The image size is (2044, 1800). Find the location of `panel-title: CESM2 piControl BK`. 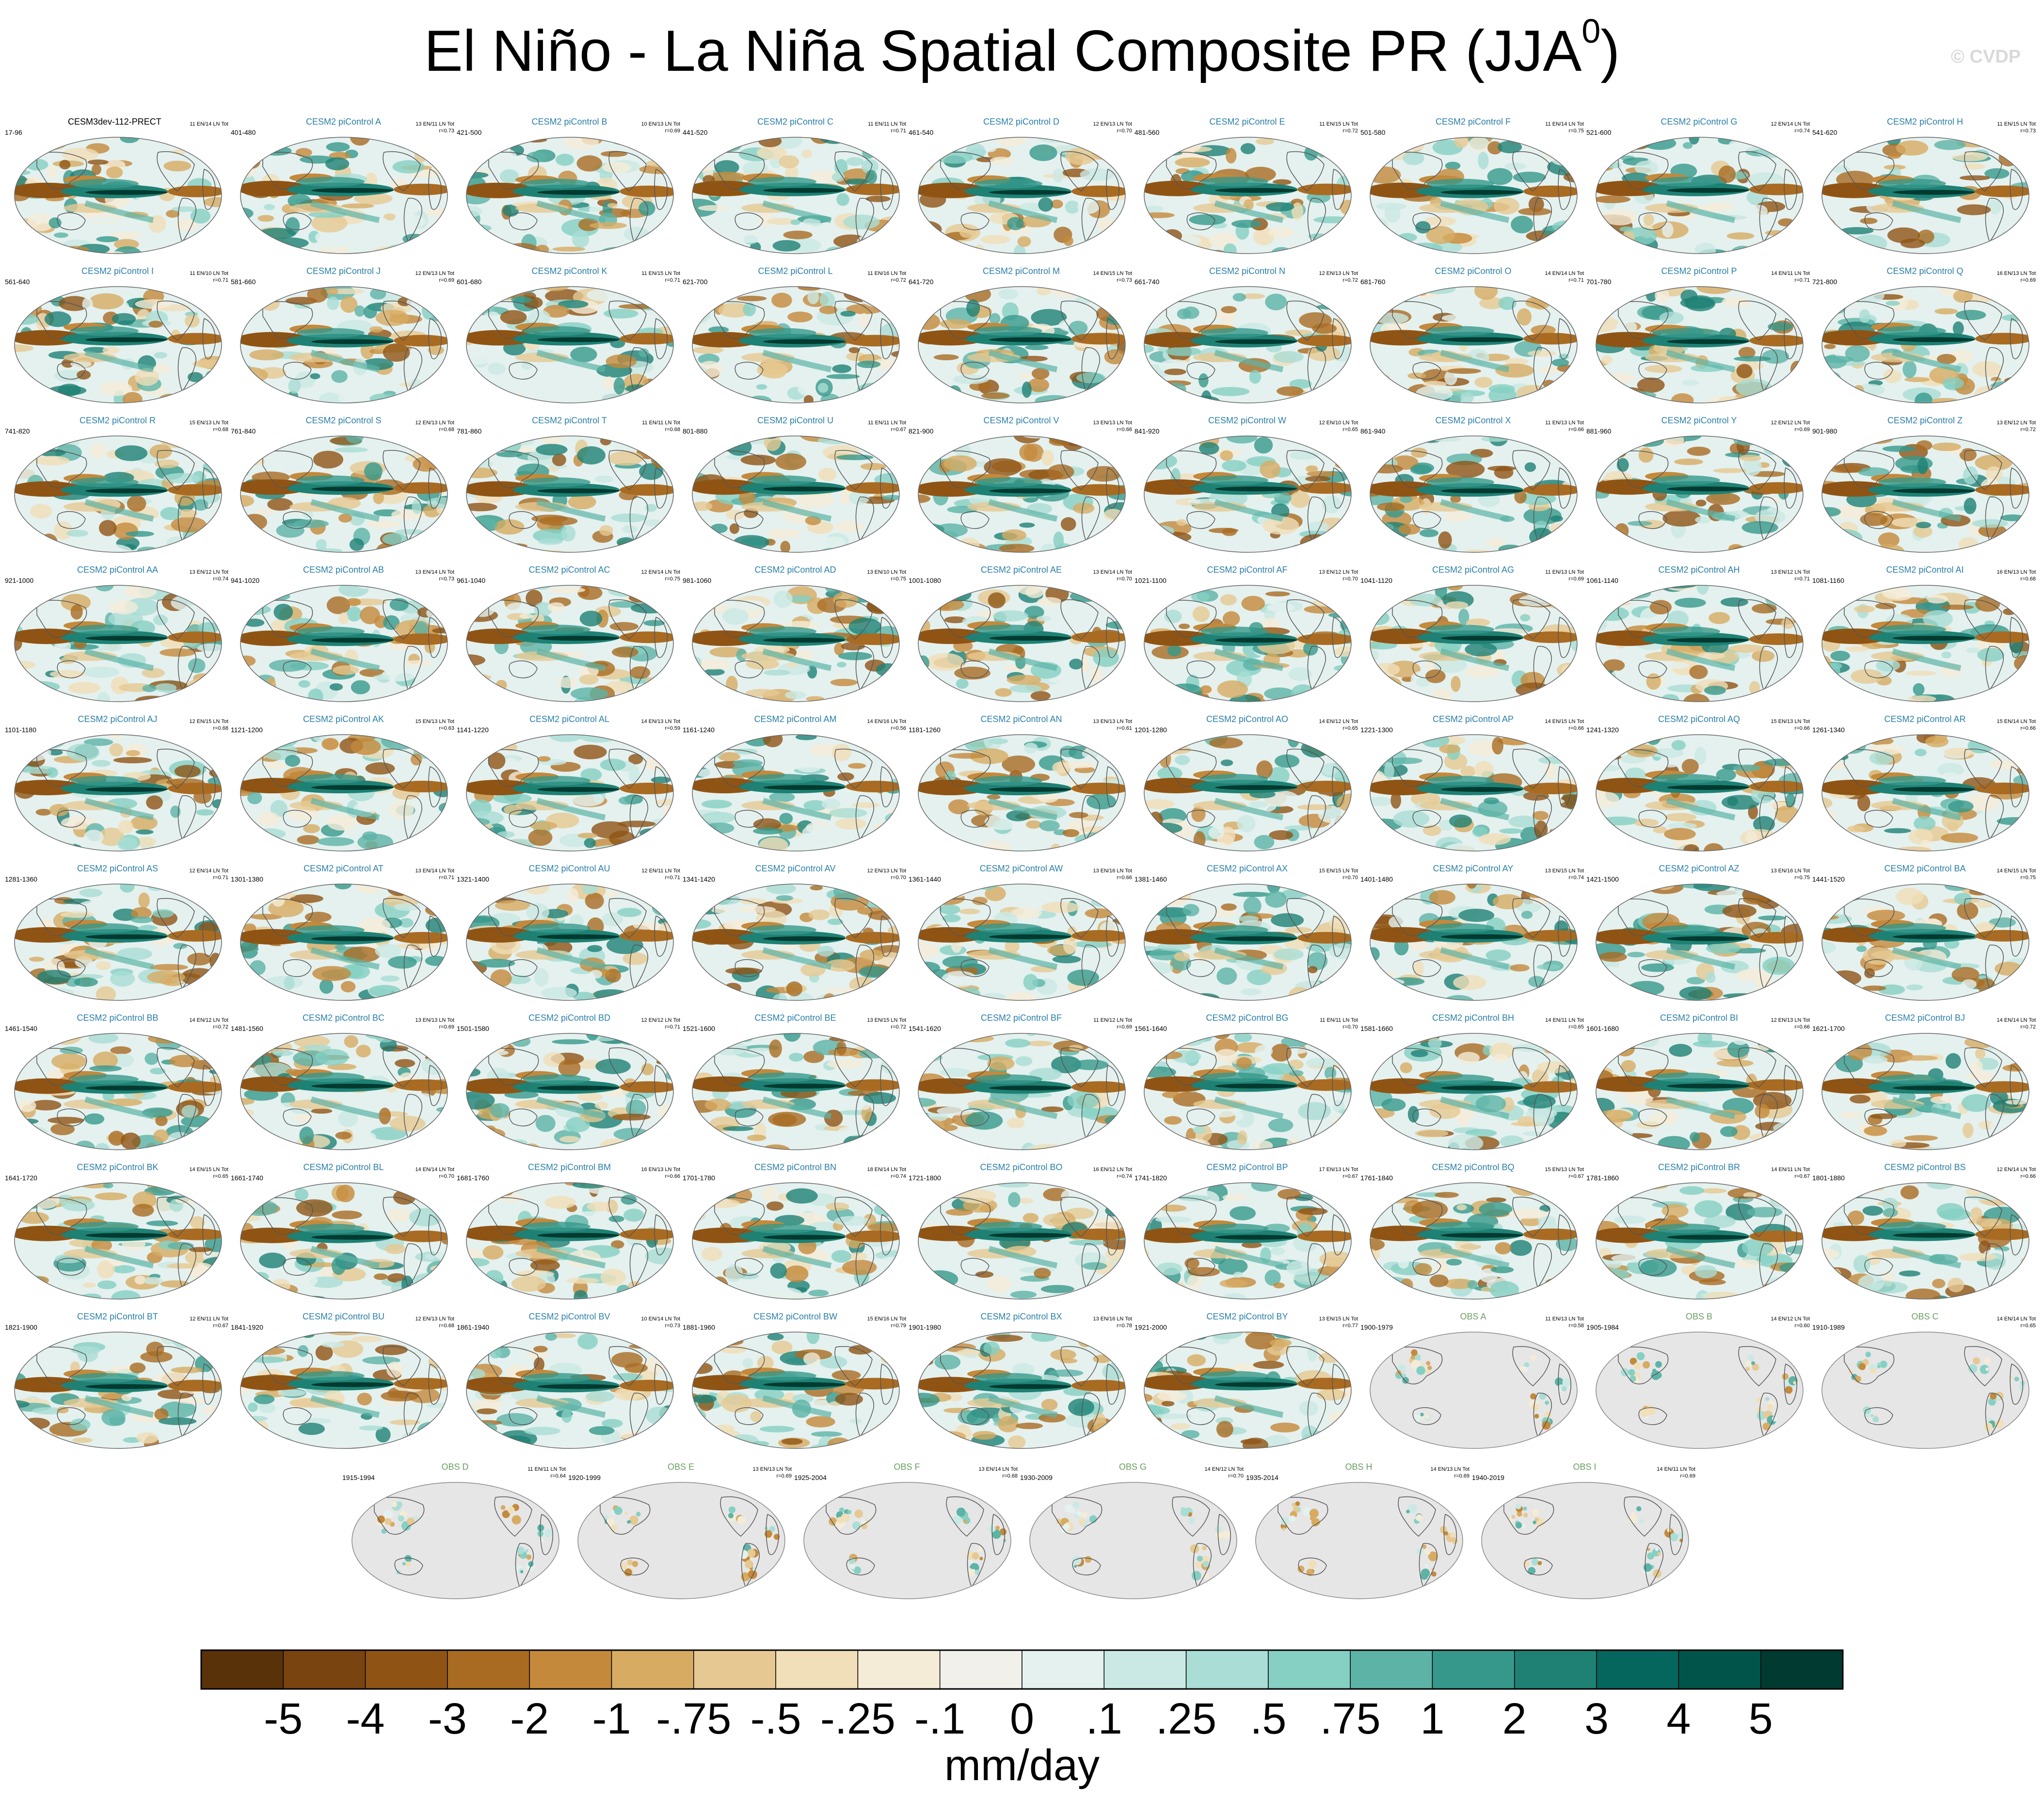

panel-title: CESM2 piControl BK is located at coordinates (118, 1167).